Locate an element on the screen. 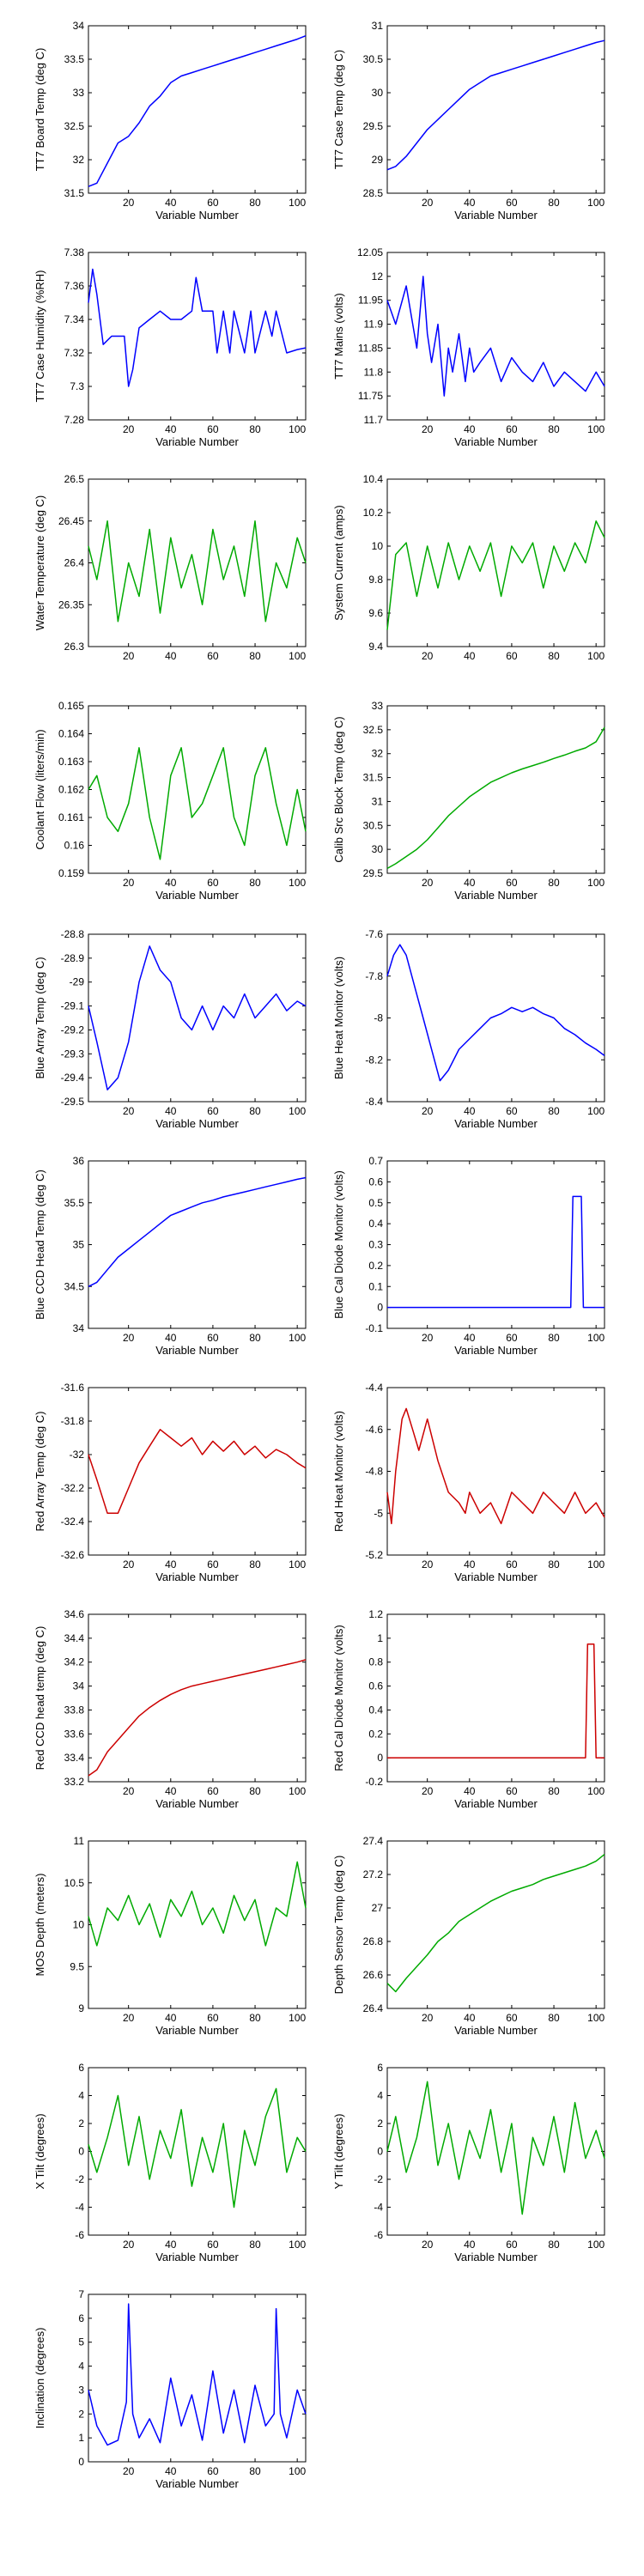 This screenshot has height=2576, width=644. y-tick-label: 33.2 is located at coordinates (74, 1782).